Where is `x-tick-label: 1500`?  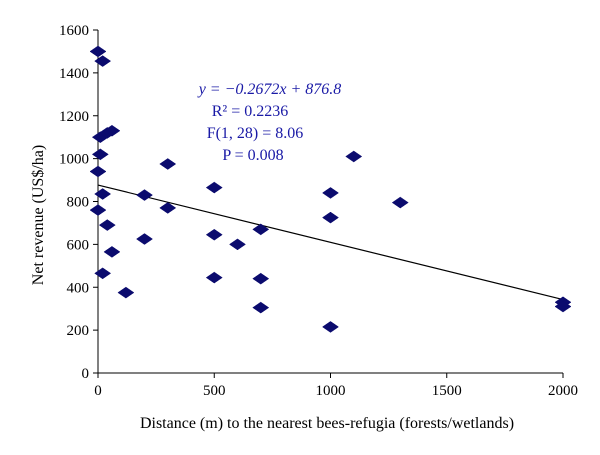 x-tick-label: 1500 is located at coordinates (447, 391).